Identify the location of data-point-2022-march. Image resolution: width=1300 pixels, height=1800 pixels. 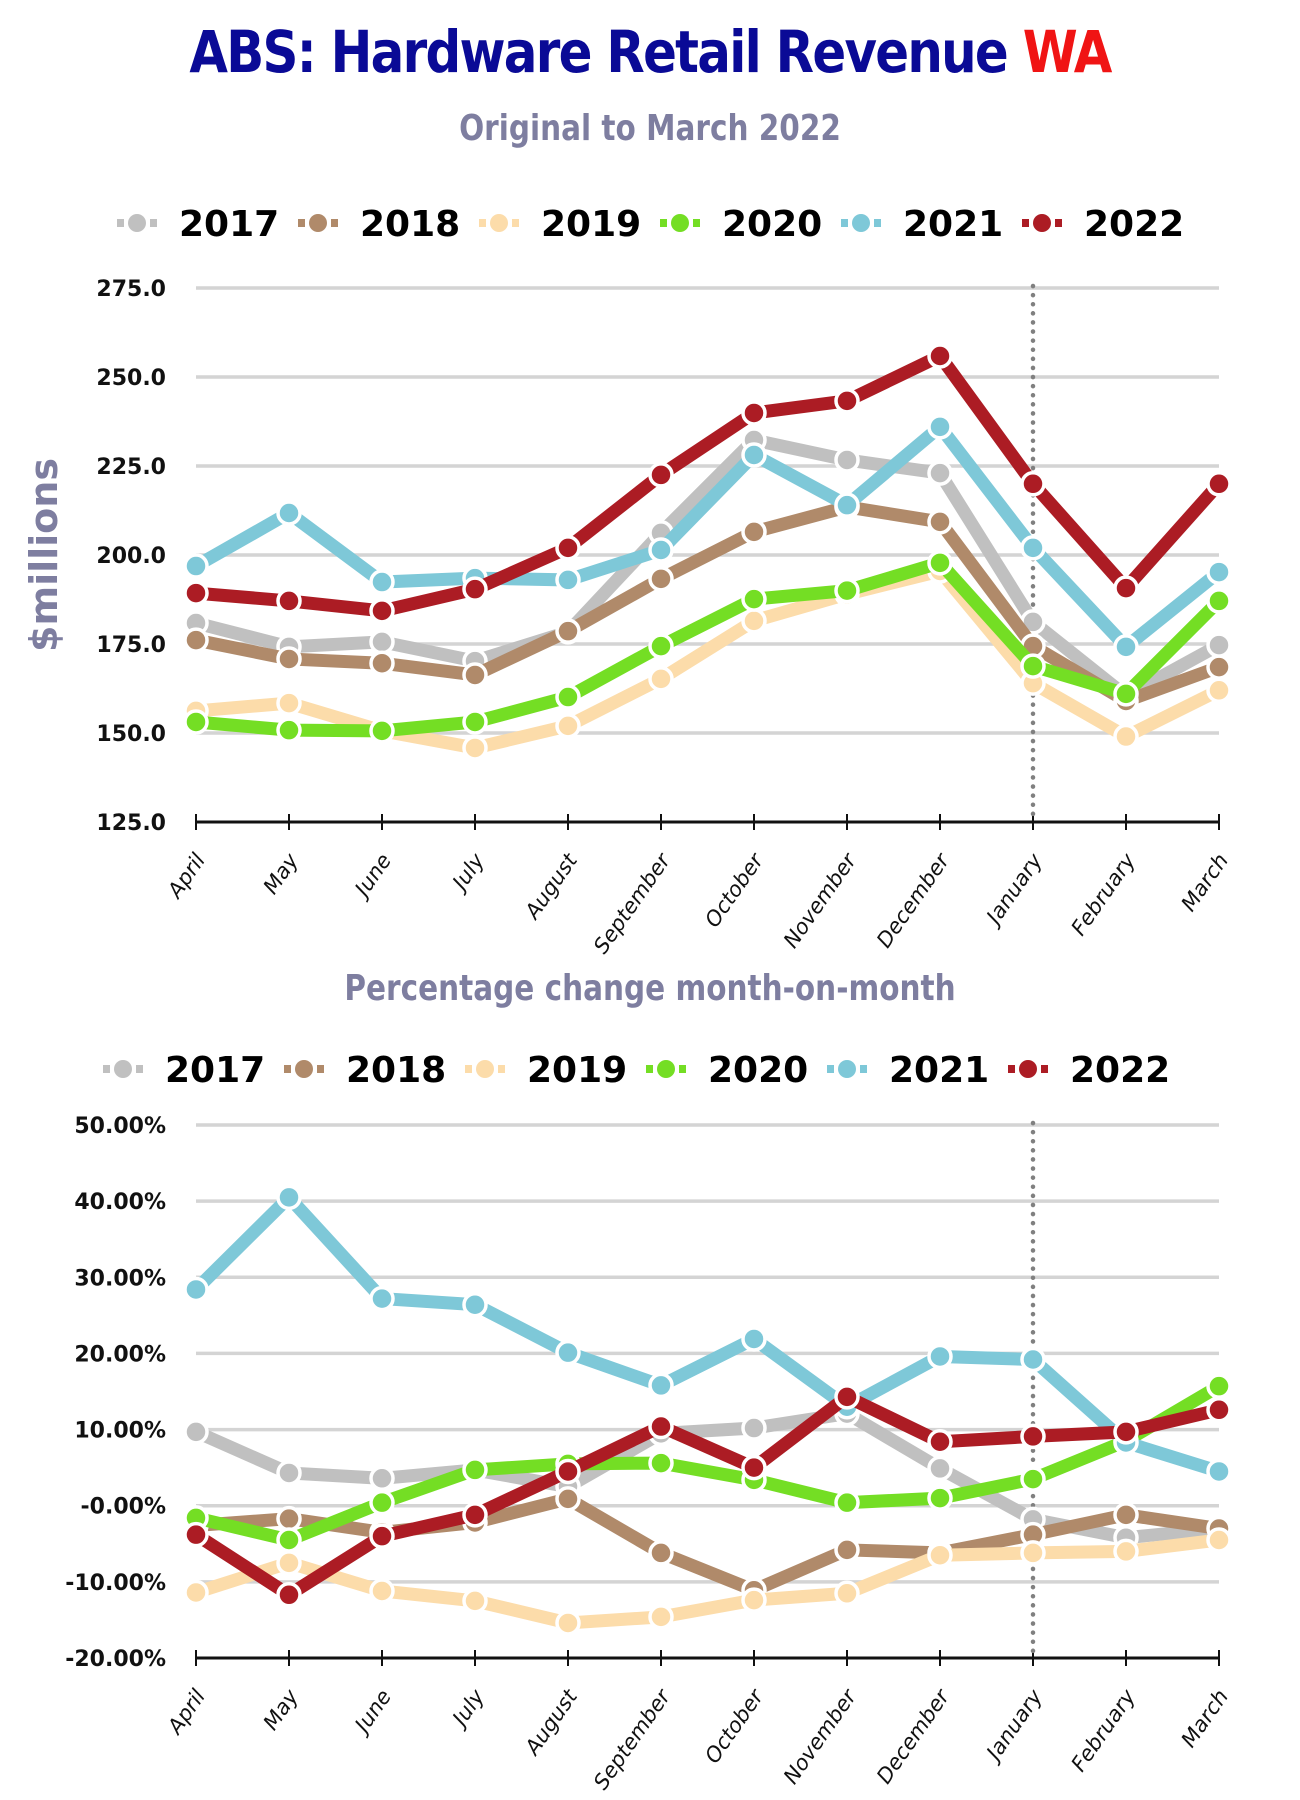
(1219, 1410).